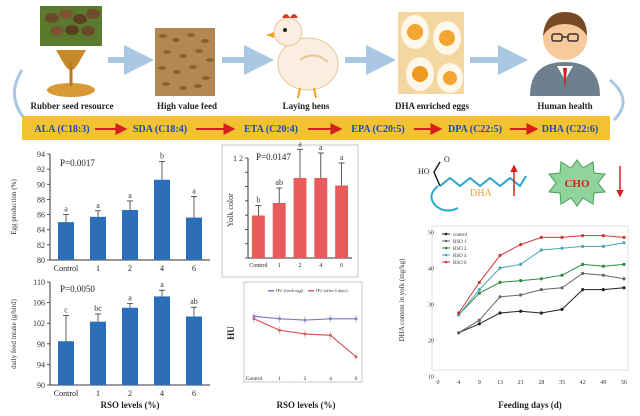 The width and height of the screenshot is (640, 416). I want to click on egg-production-category-label: 4, so click(162, 268).